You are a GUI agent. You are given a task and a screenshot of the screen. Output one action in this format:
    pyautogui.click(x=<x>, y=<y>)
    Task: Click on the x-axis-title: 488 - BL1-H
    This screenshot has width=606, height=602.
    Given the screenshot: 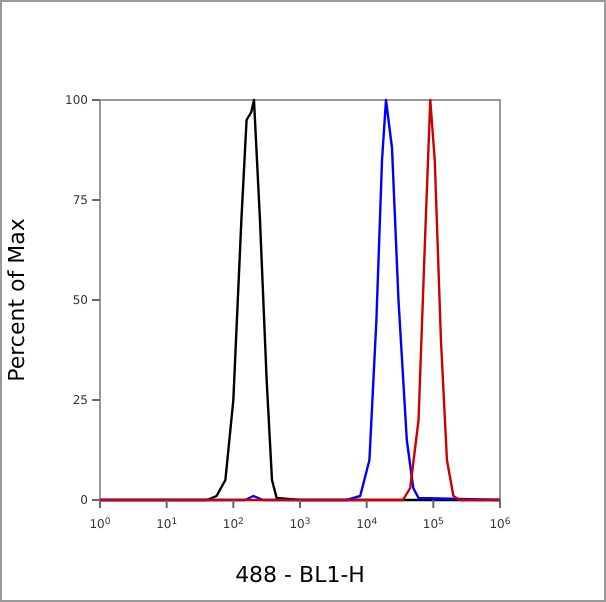 What is the action you would take?
    pyautogui.click(x=300, y=575)
    